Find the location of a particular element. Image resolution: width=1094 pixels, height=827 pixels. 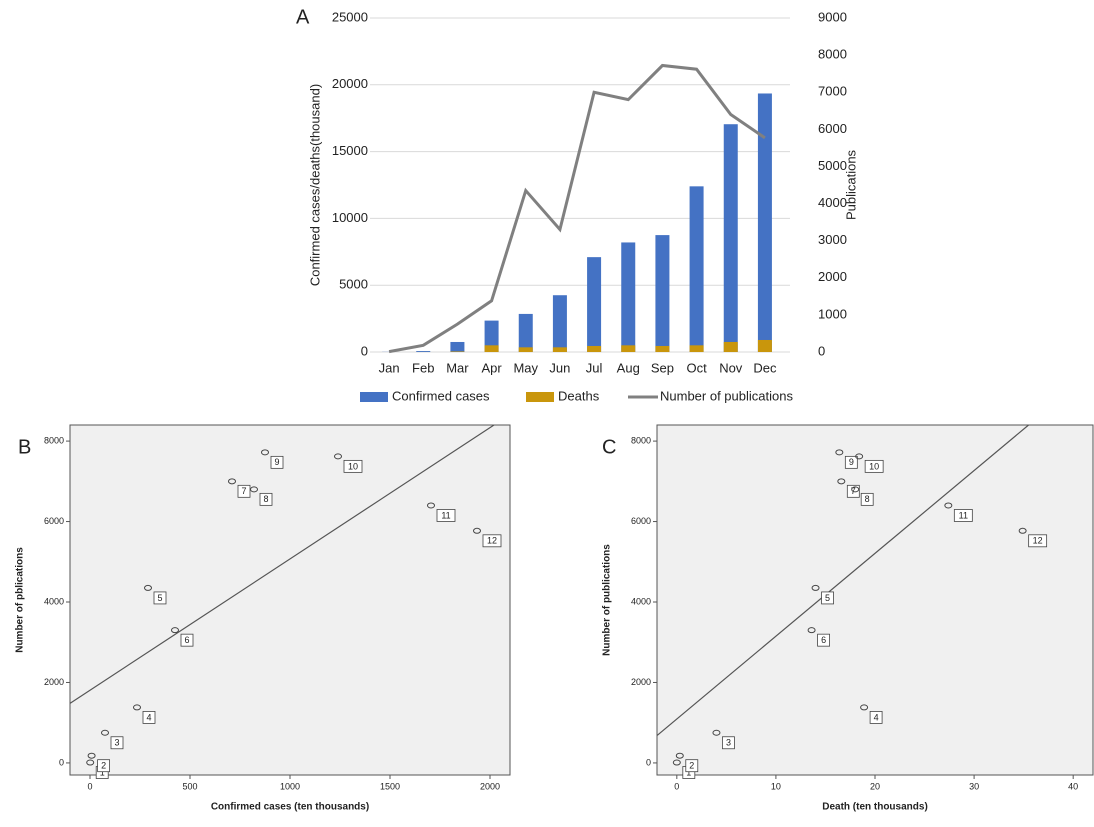

x-tick-label: 2000 is located at coordinates (490, 786).